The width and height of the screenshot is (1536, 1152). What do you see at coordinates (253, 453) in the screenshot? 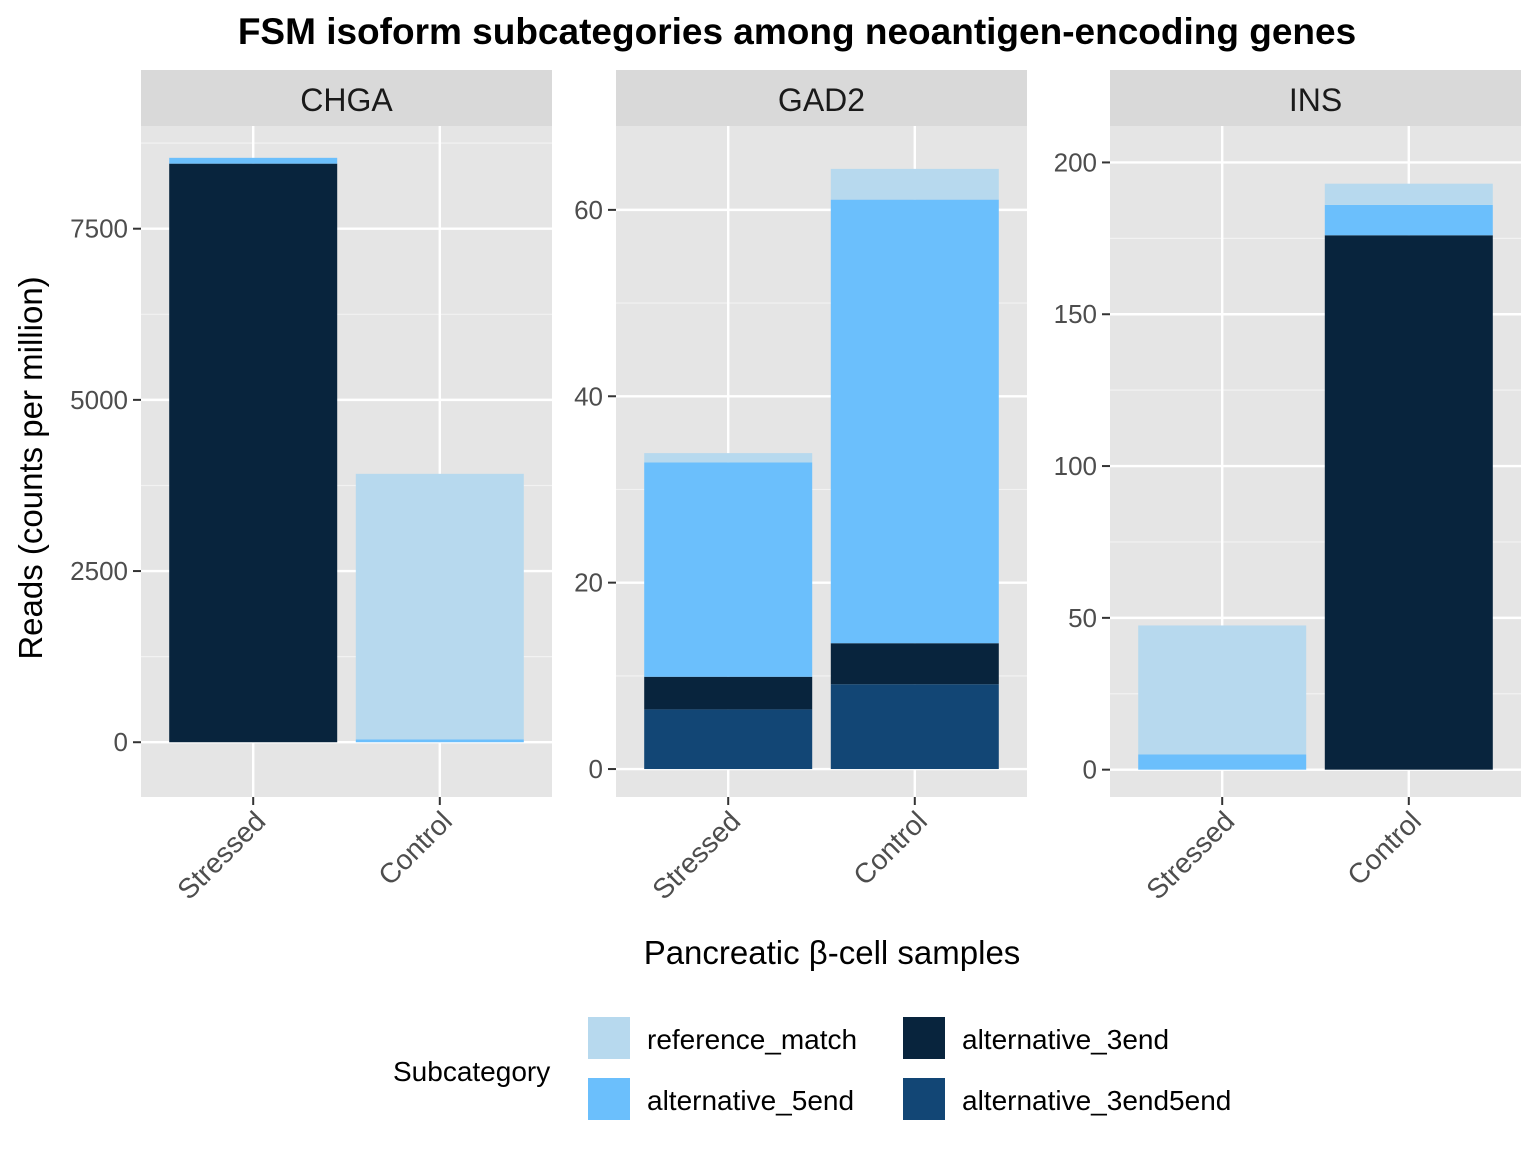
I see `bar-chga-stressed-alternative_3end` at bounding box center [253, 453].